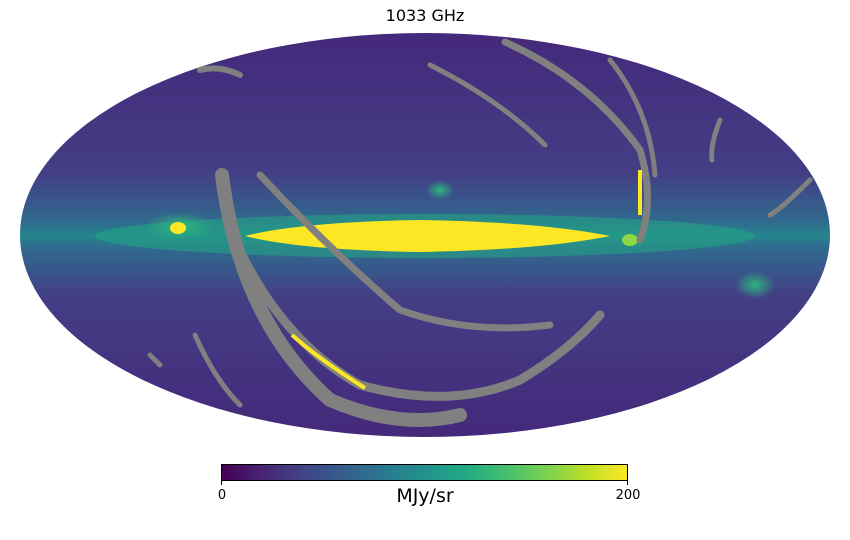  I want to click on galactic-core-bright, so click(427, 236).